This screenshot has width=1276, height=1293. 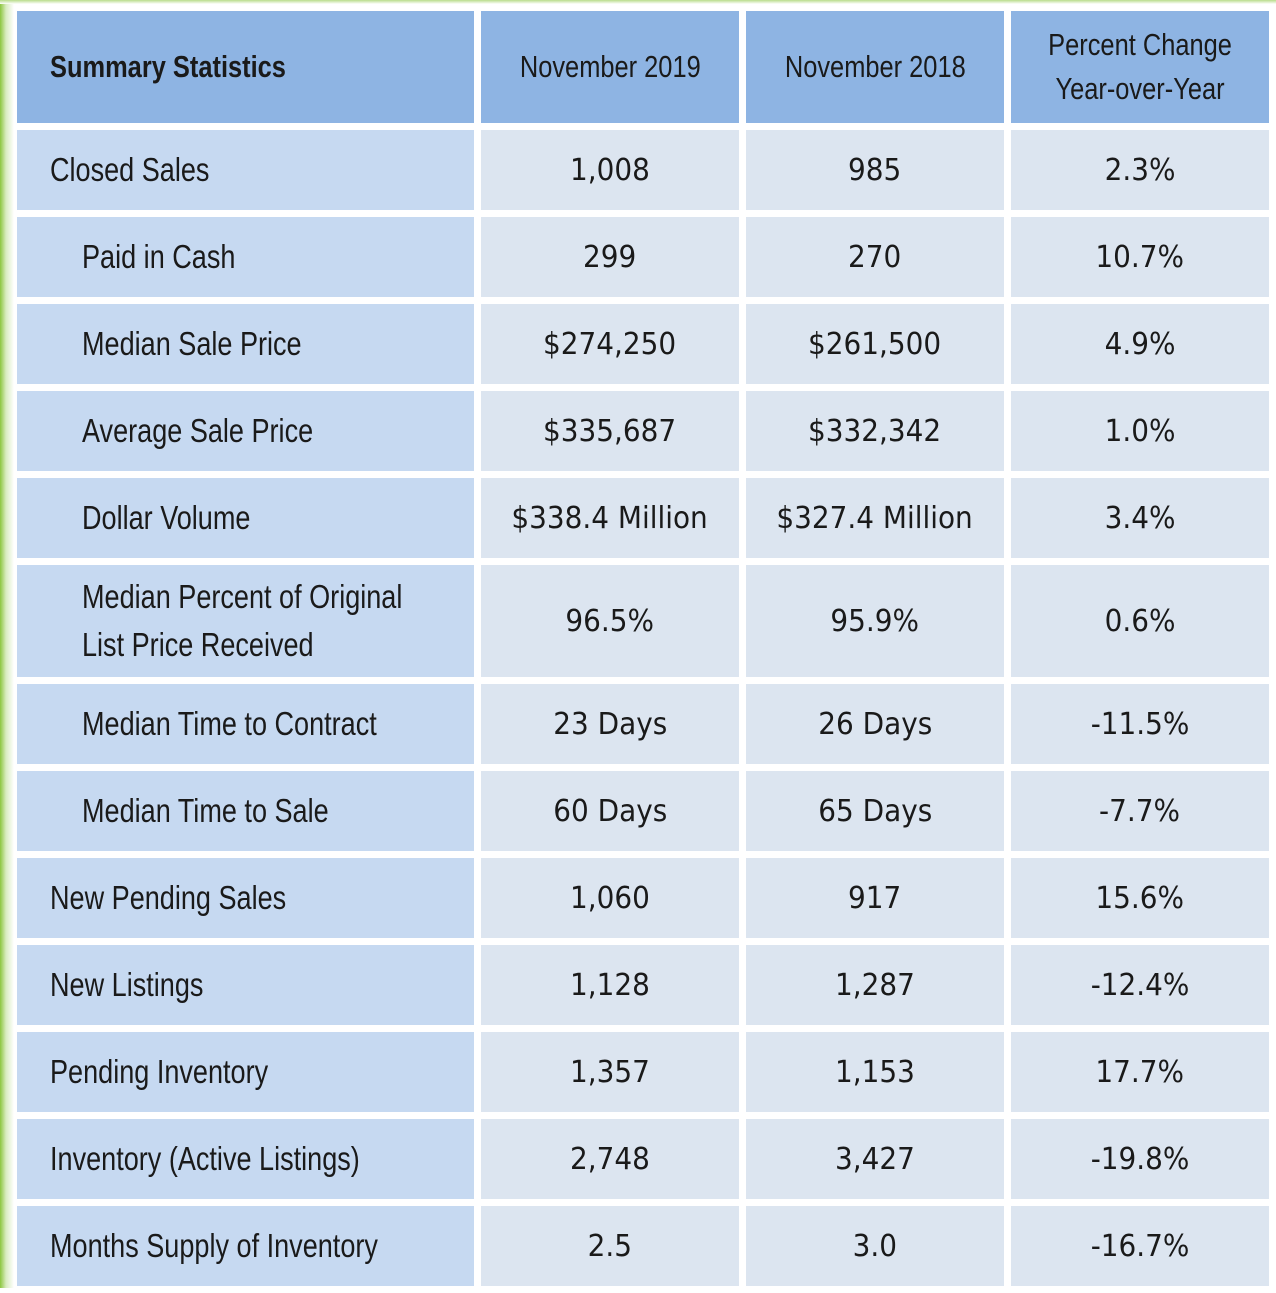 I want to click on value-november-2018: 3,427, so click(x=875, y=1159).